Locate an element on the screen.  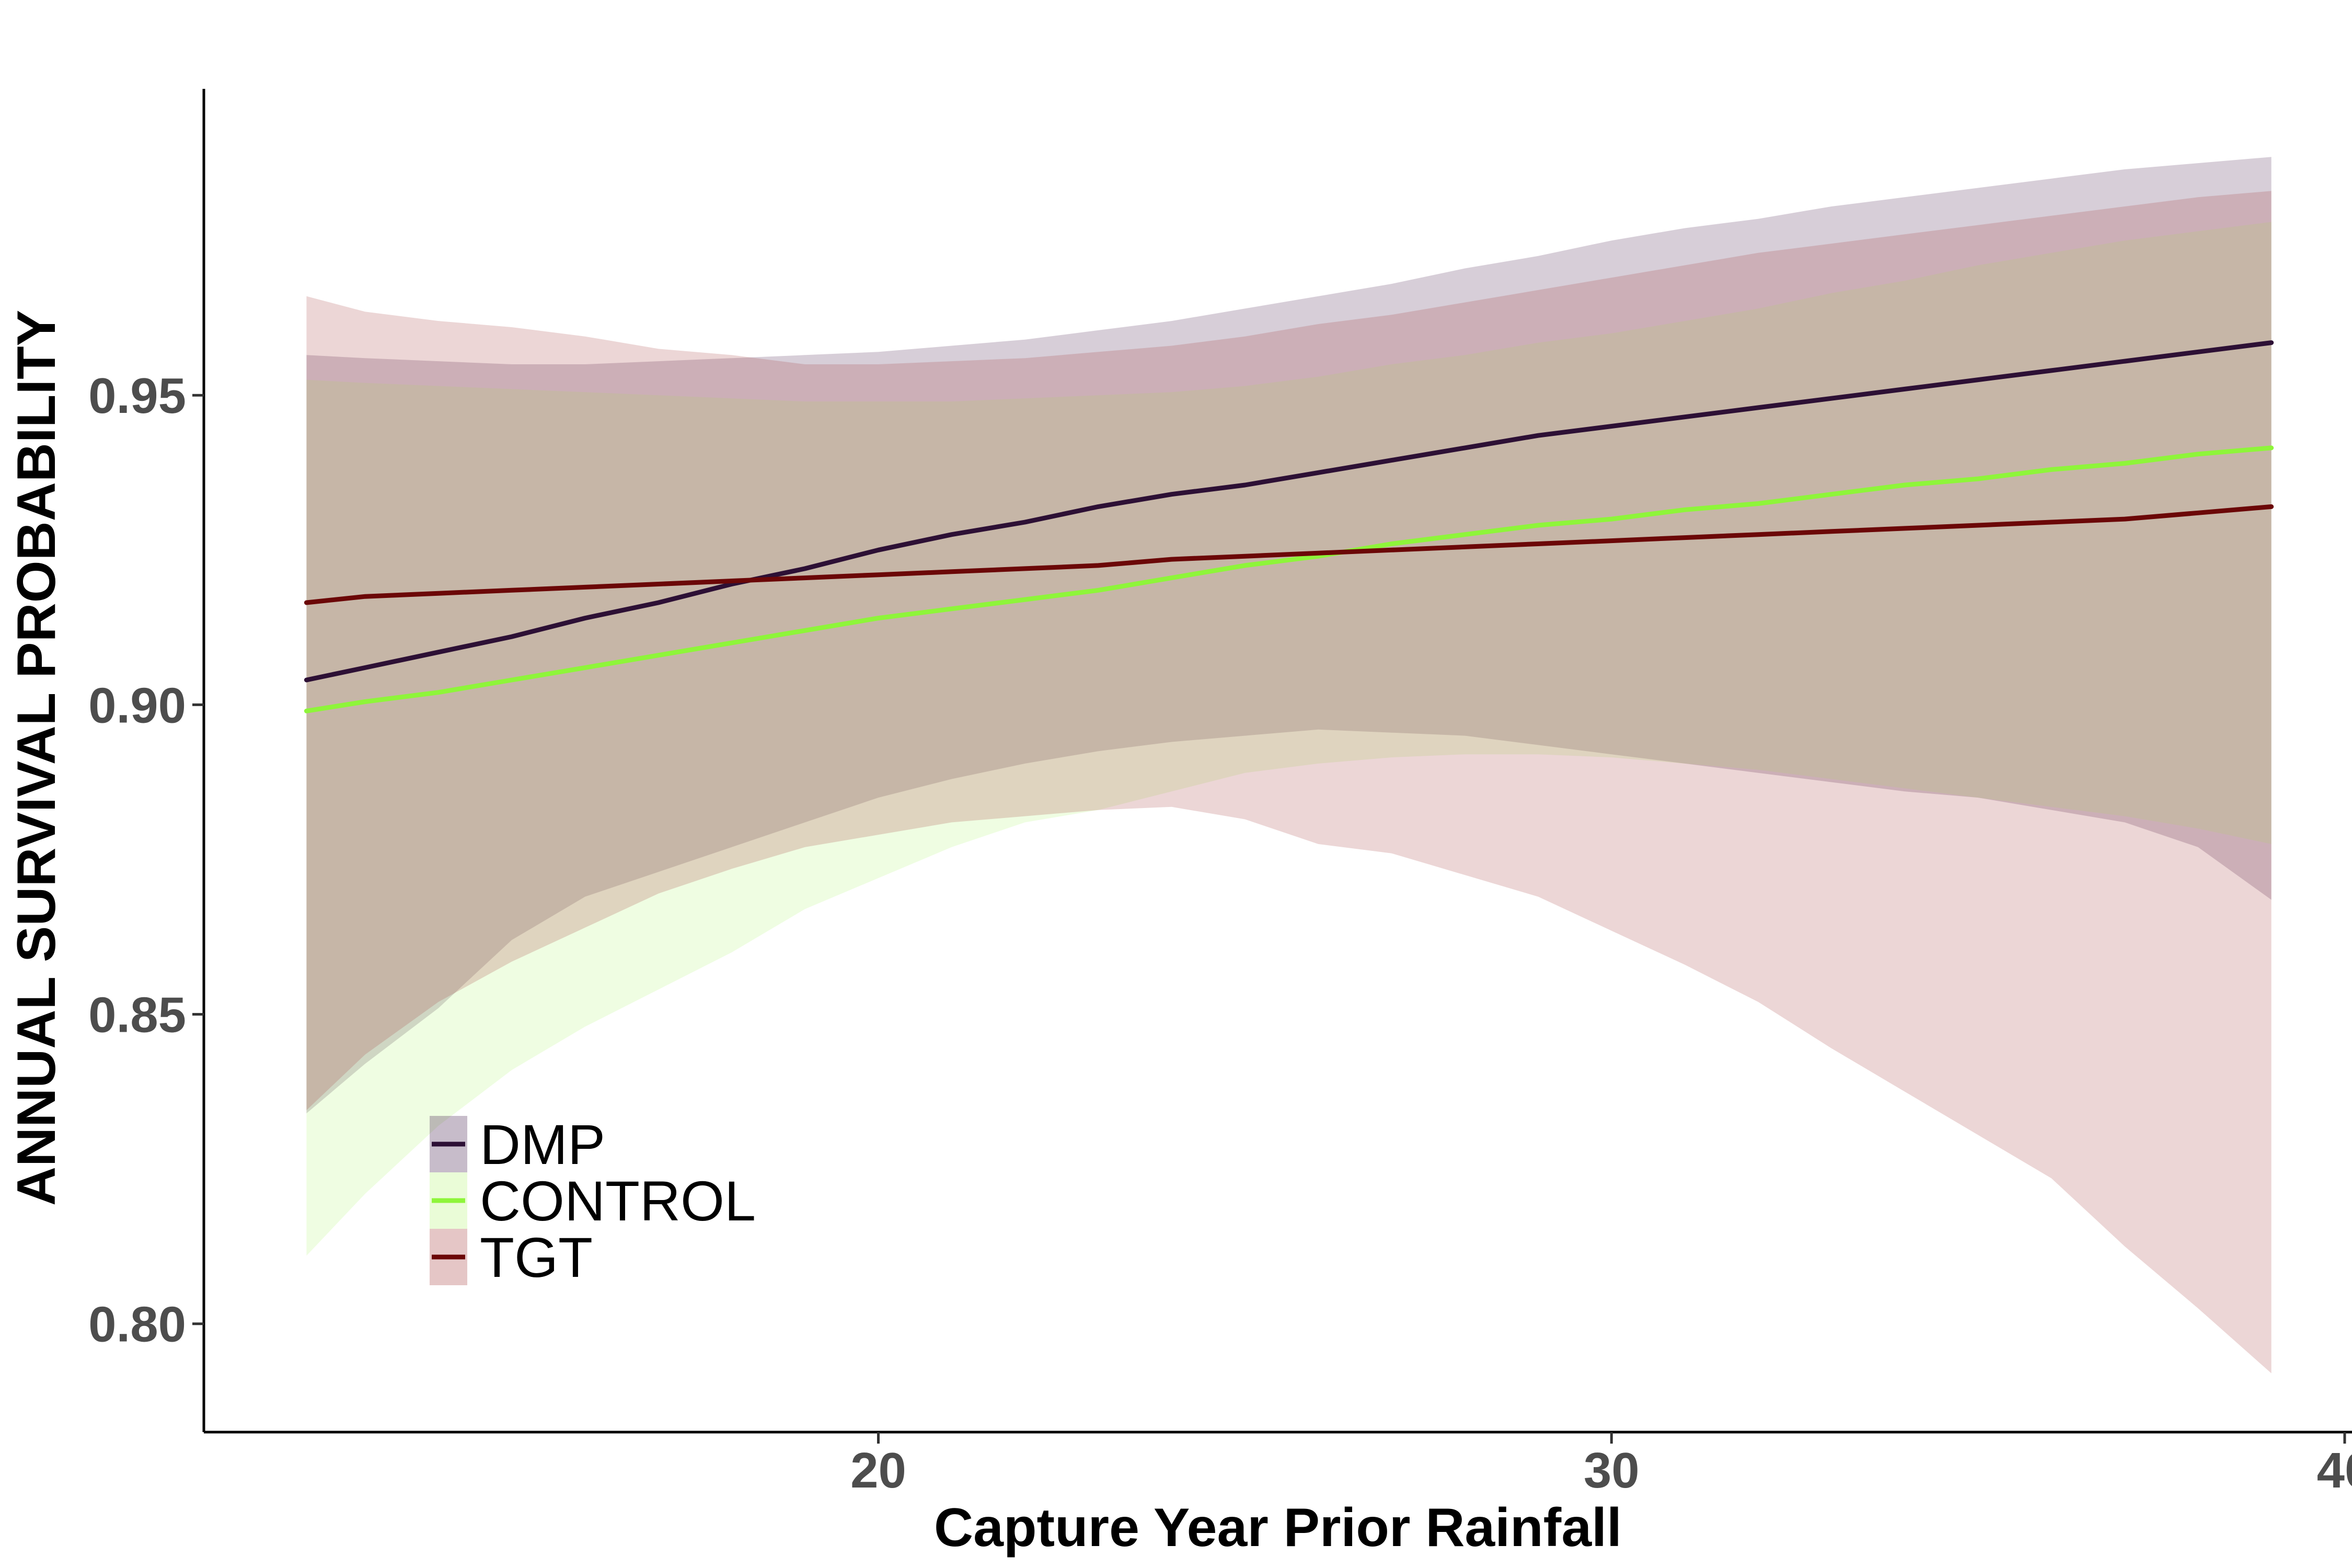
legend-label-tgt: TGT is located at coordinates (536, 1257).